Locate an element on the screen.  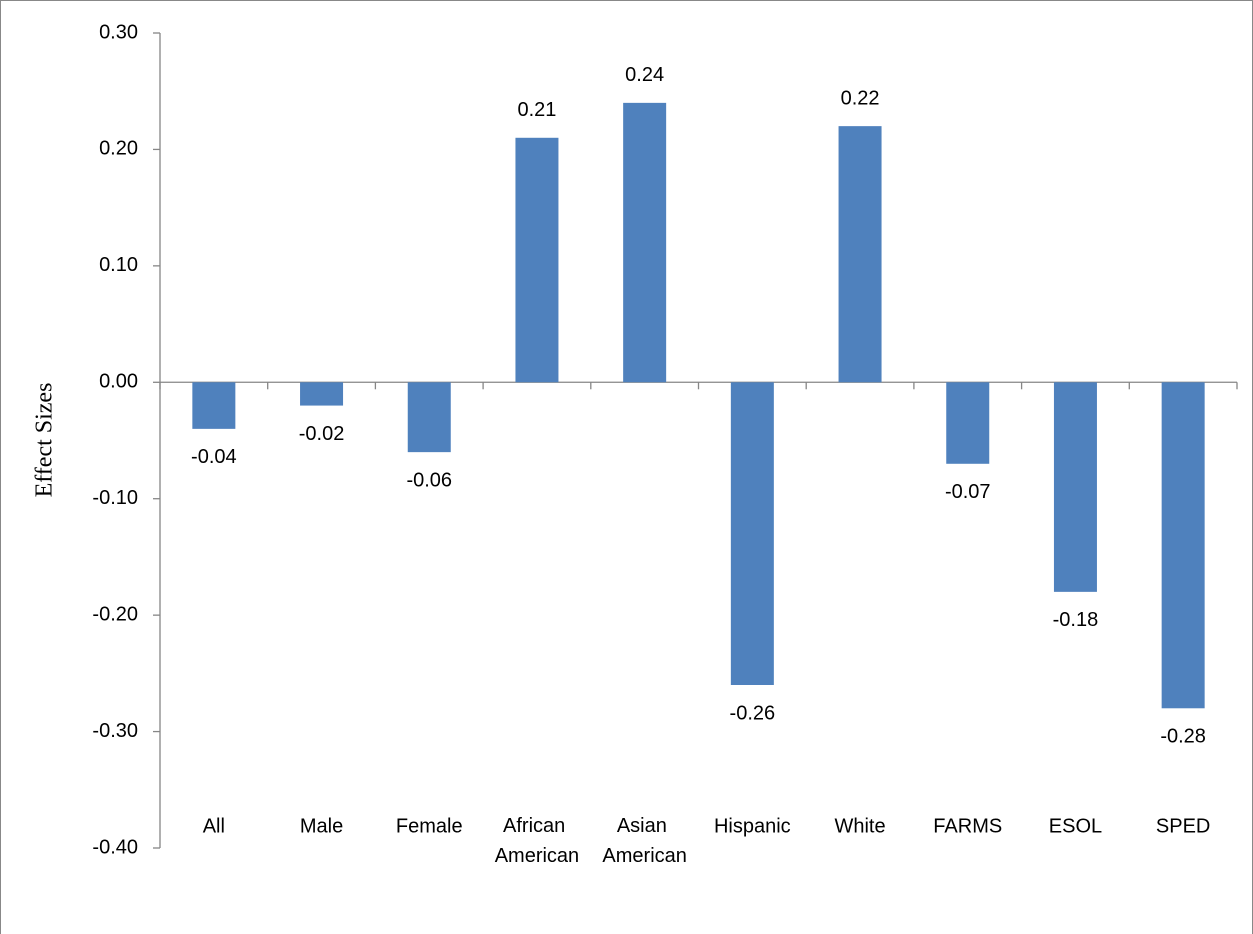
data-label: -0.06 is located at coordinates (429, 480).